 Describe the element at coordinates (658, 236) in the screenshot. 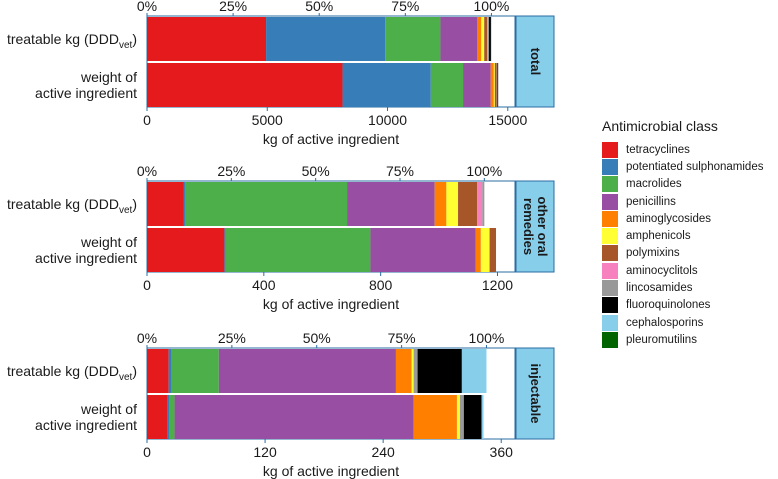

I see `legend-label: amphenicols` at that location.